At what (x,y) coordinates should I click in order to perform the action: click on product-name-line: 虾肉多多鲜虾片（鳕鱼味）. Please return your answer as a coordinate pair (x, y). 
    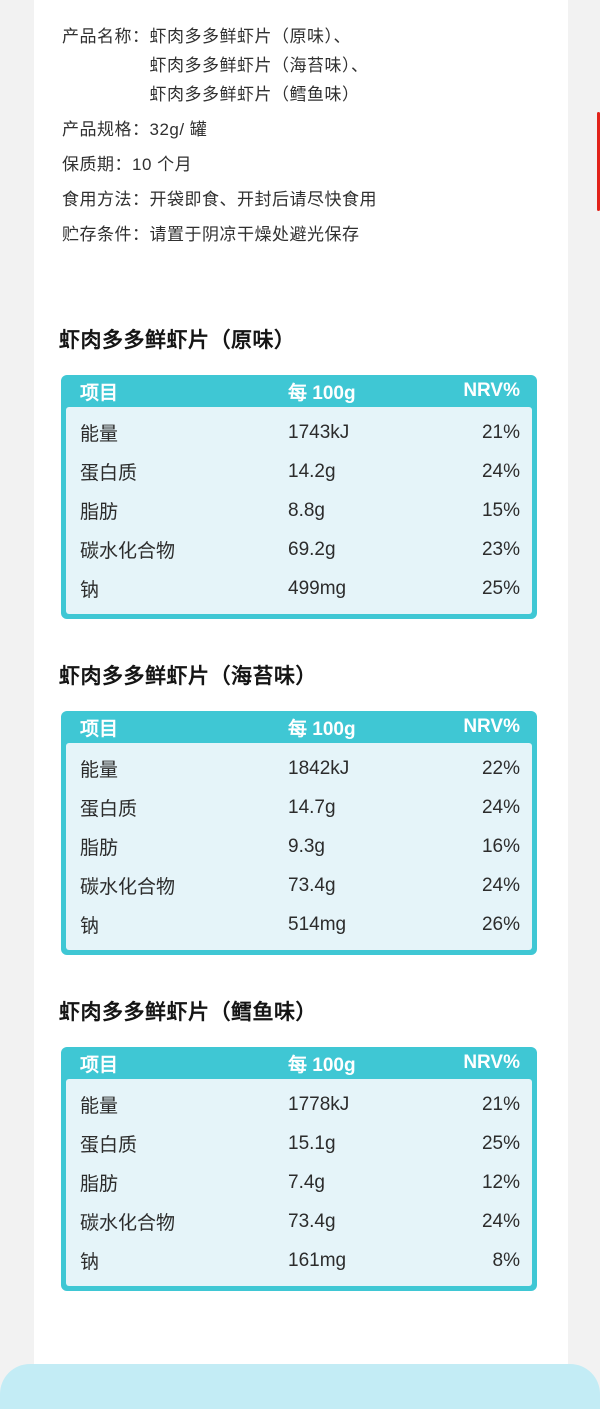
    Looking at the image, I should click on (254, 94).